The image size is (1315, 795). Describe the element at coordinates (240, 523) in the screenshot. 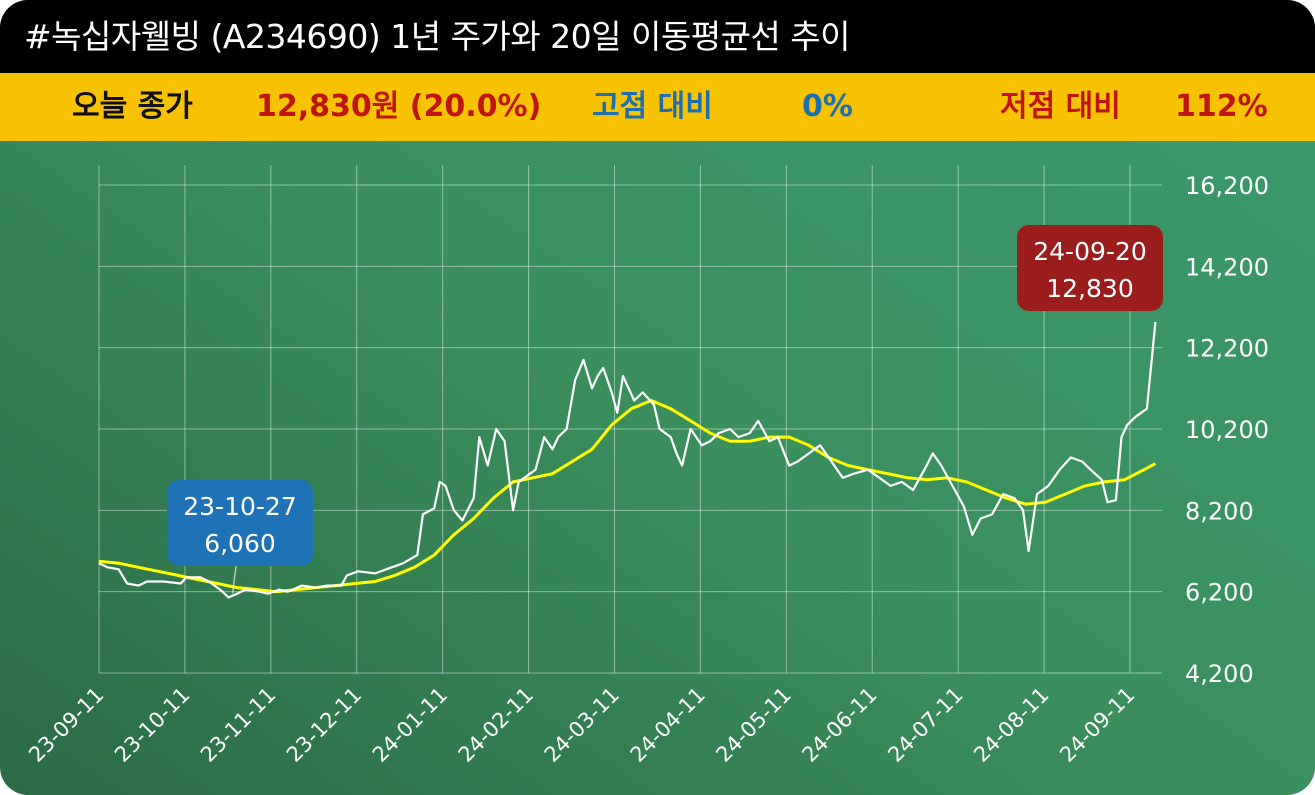

I see `low-callout-box` at that location.